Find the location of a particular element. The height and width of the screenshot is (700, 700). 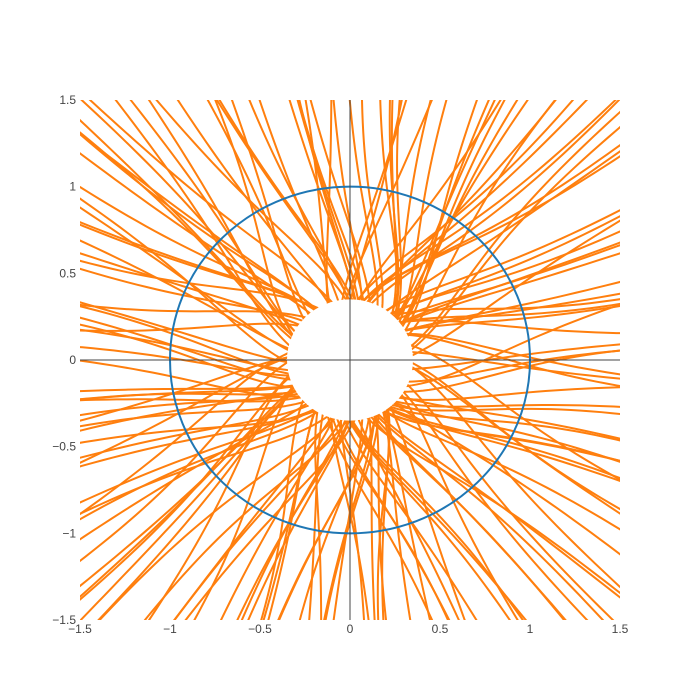

x-axis: −1.5 −1 −0.5 0 0.5 1 1.5 is located at coordinates (348, 629).